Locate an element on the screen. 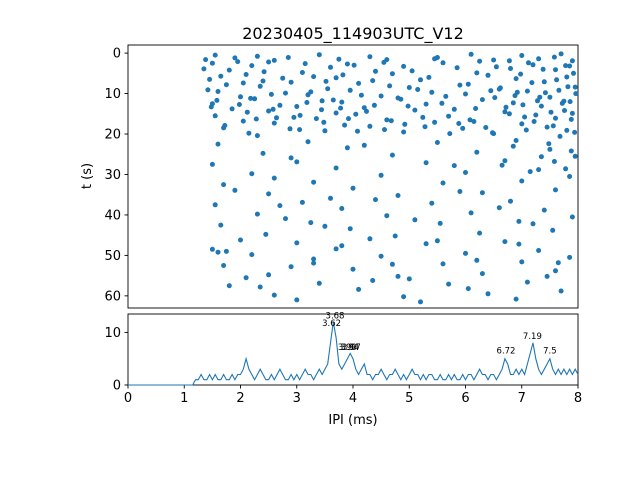 This screenshot has height=480, width=640. x-tick-label: 8 is located at coordinates (578, 398).